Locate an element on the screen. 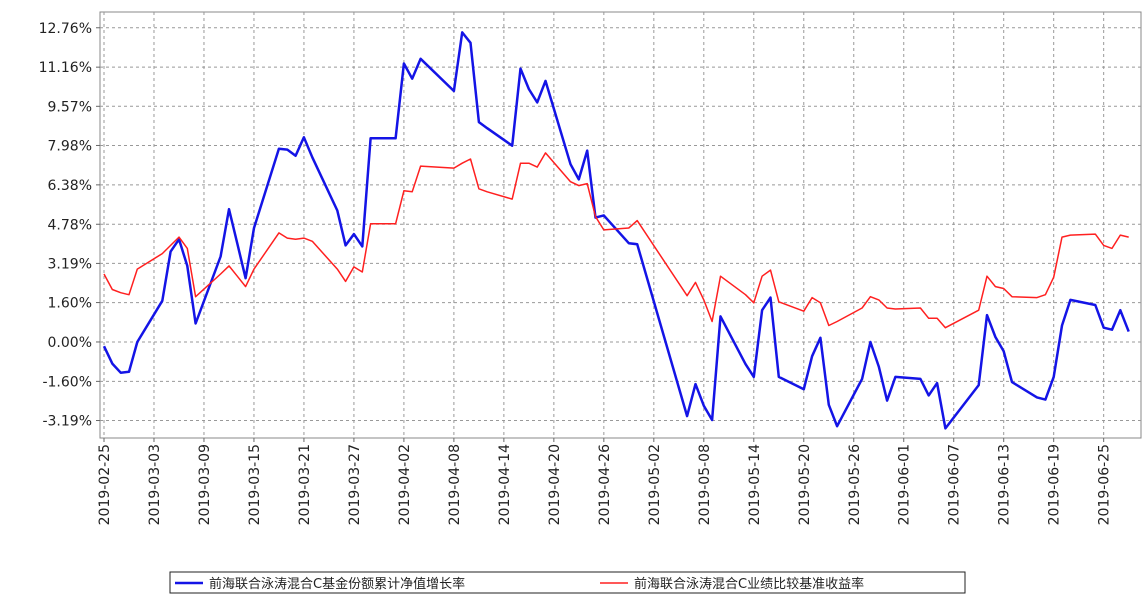 The height and width of the screenshot is (594, 1142). x-tick-label: 2019-04-02 is located at coordinates (405, 484).